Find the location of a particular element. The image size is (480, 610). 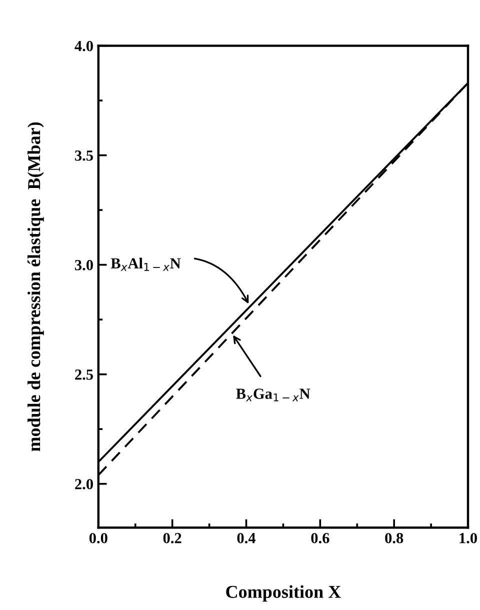

x-tick-label: 0.0 is located at coordinates (98, 538).